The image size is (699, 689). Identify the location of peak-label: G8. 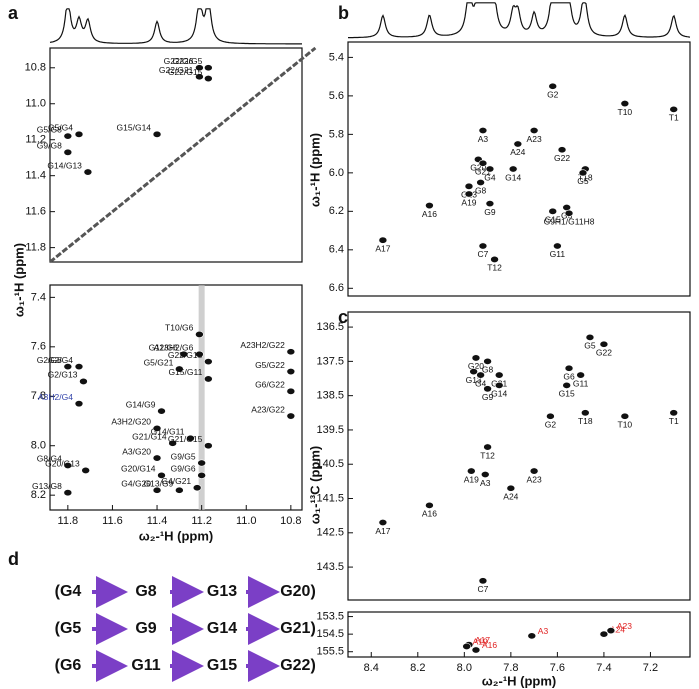
(481, 191).